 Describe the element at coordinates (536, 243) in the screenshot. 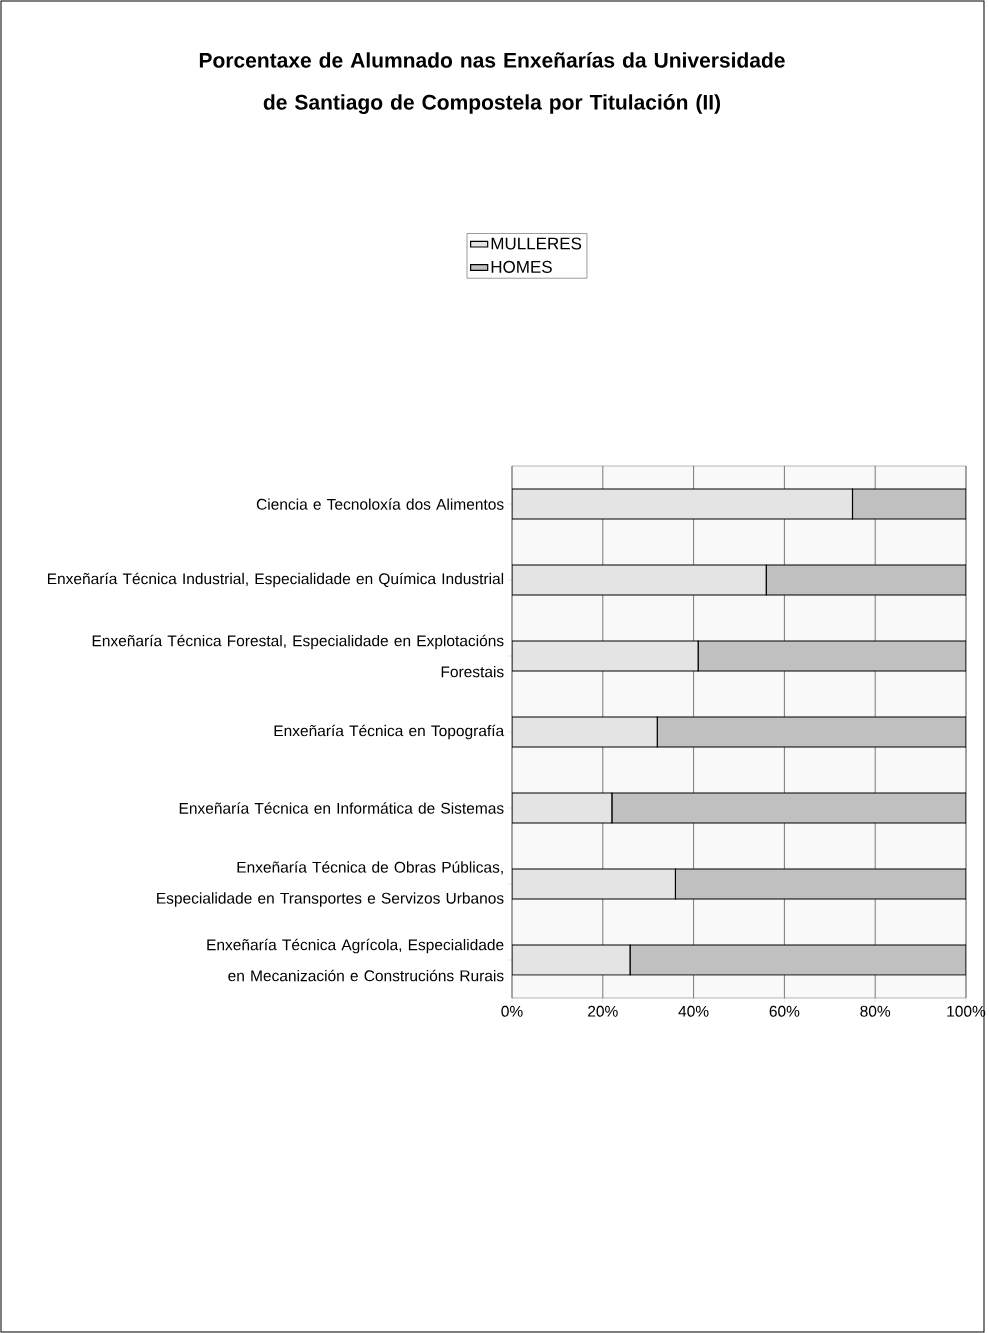

I see `legend-label: MULLERES` at that location.